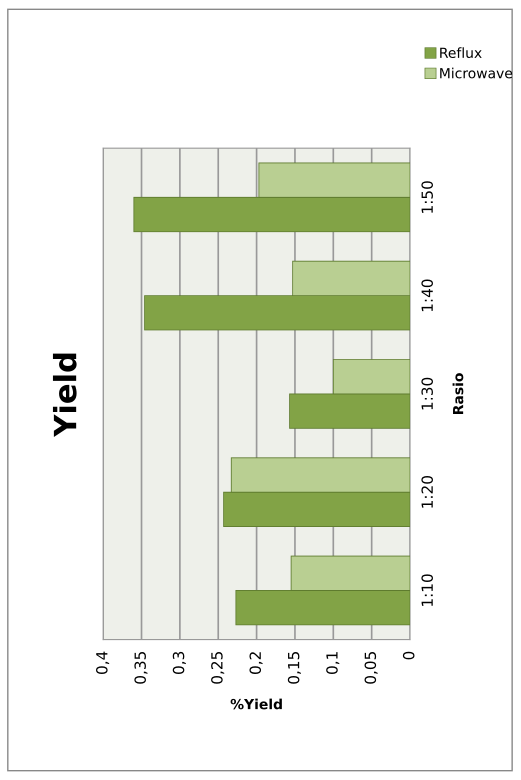  What do you see at coordinates (256, 704) in the screenshot?
I see `x-axis-title: %Yield` at bounding box center [256, 704].